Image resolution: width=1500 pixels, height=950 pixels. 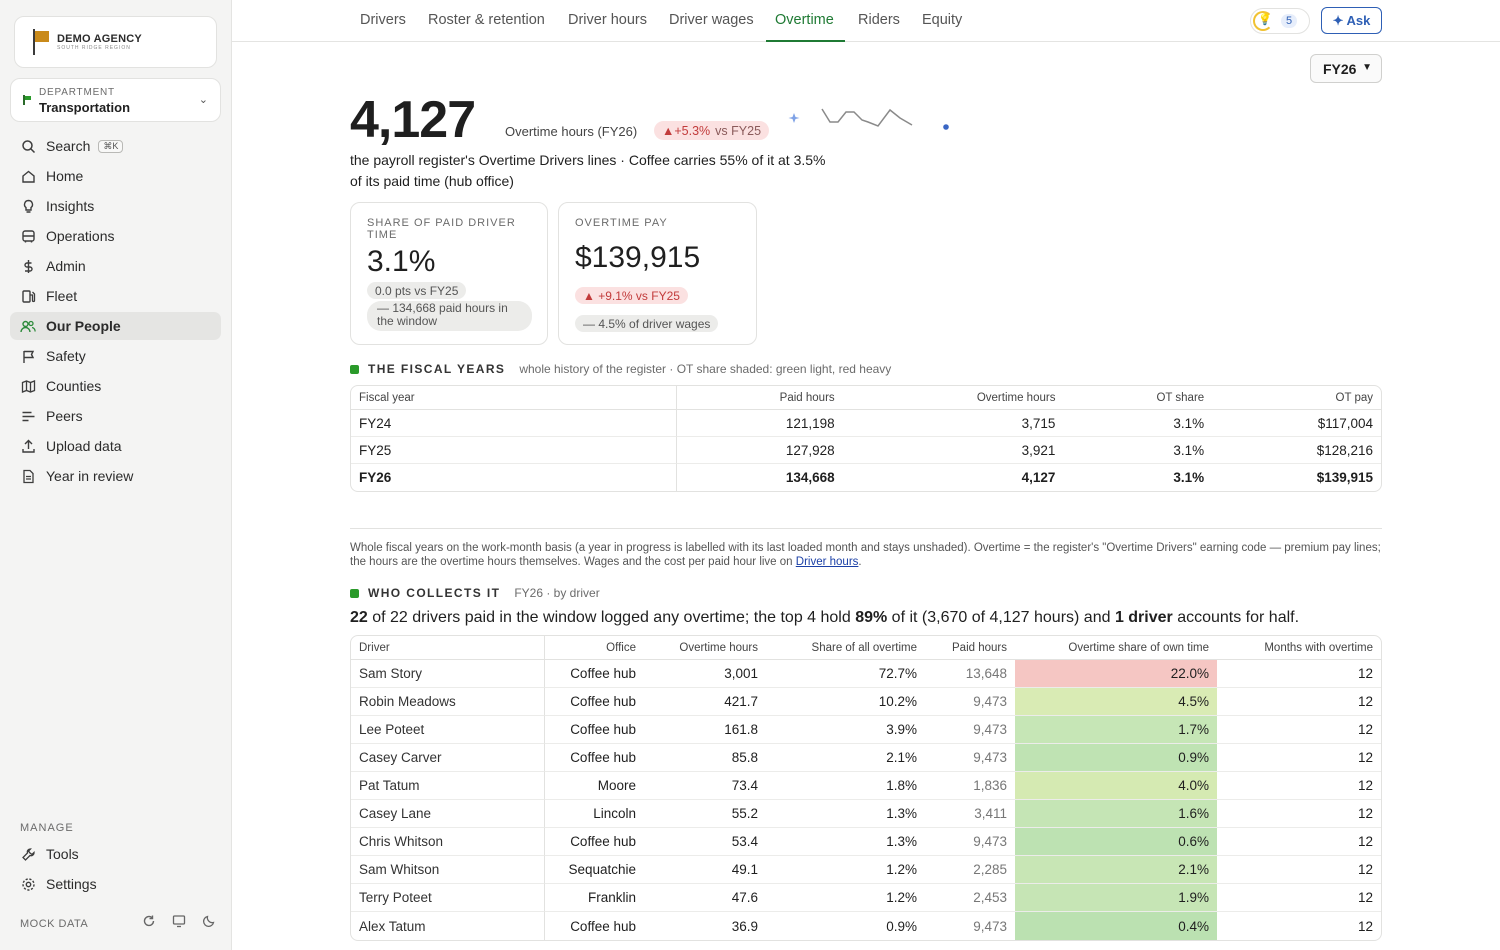 I want to click on sidebar-item-fleet: Fleet, so click(x=115, y=296).